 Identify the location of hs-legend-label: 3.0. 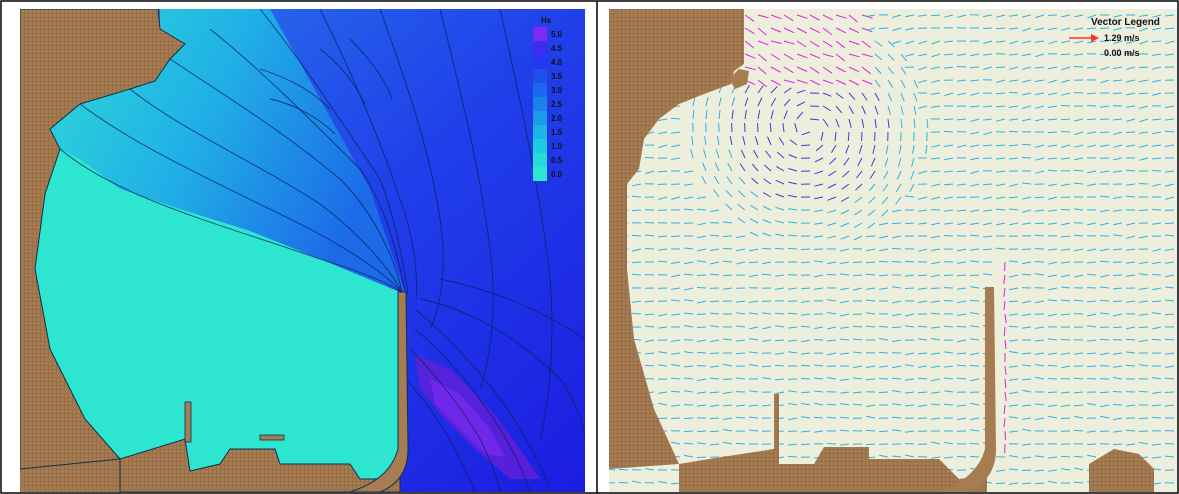
(557, 90).